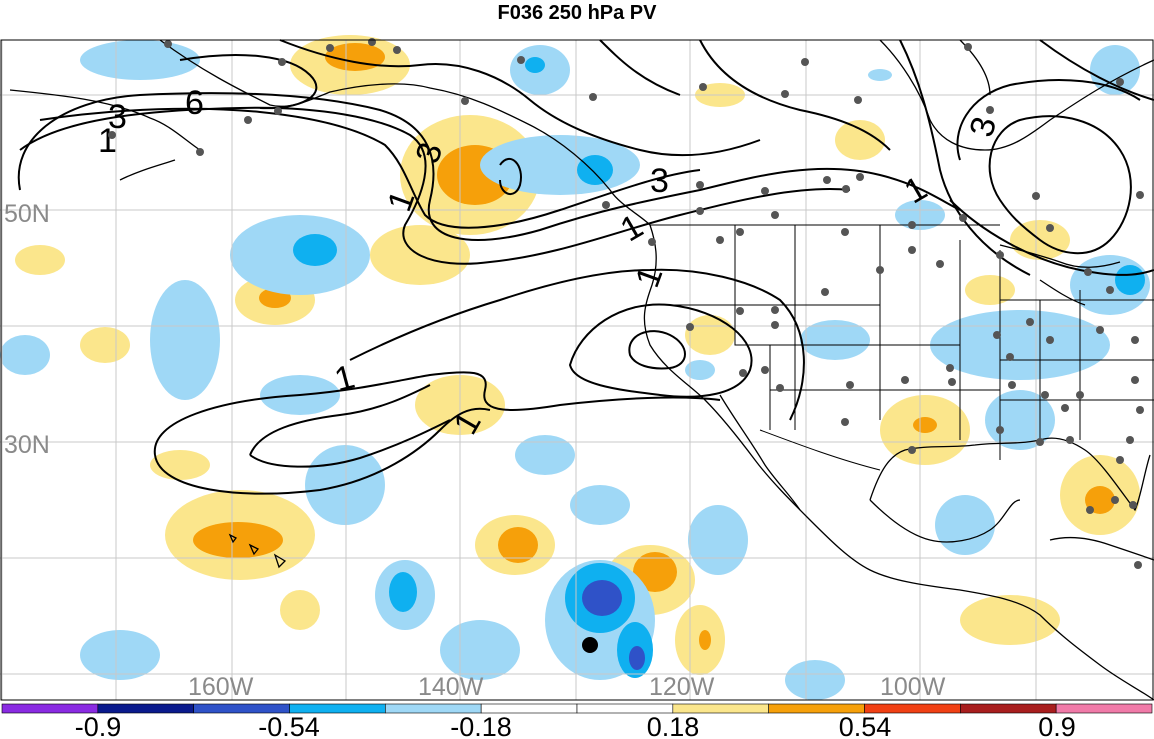 The height and width of the screenshot is (739, 1154). What do you see at coordinates (673, 725) in the screenshot?
I see `colorbar-label: 0.18` at bounding box center [673, 725].